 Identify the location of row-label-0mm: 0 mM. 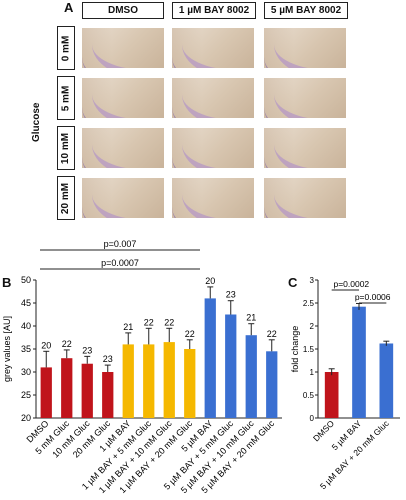
(66, 48).